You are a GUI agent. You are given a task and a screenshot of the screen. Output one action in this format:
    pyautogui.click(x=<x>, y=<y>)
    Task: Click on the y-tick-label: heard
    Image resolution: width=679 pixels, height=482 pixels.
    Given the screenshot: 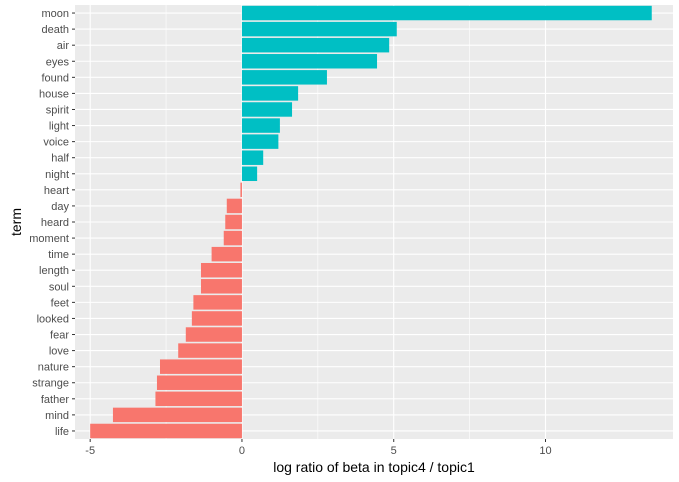 What is the action you would take?
    pyautogui.click(x=55, y=223)
    